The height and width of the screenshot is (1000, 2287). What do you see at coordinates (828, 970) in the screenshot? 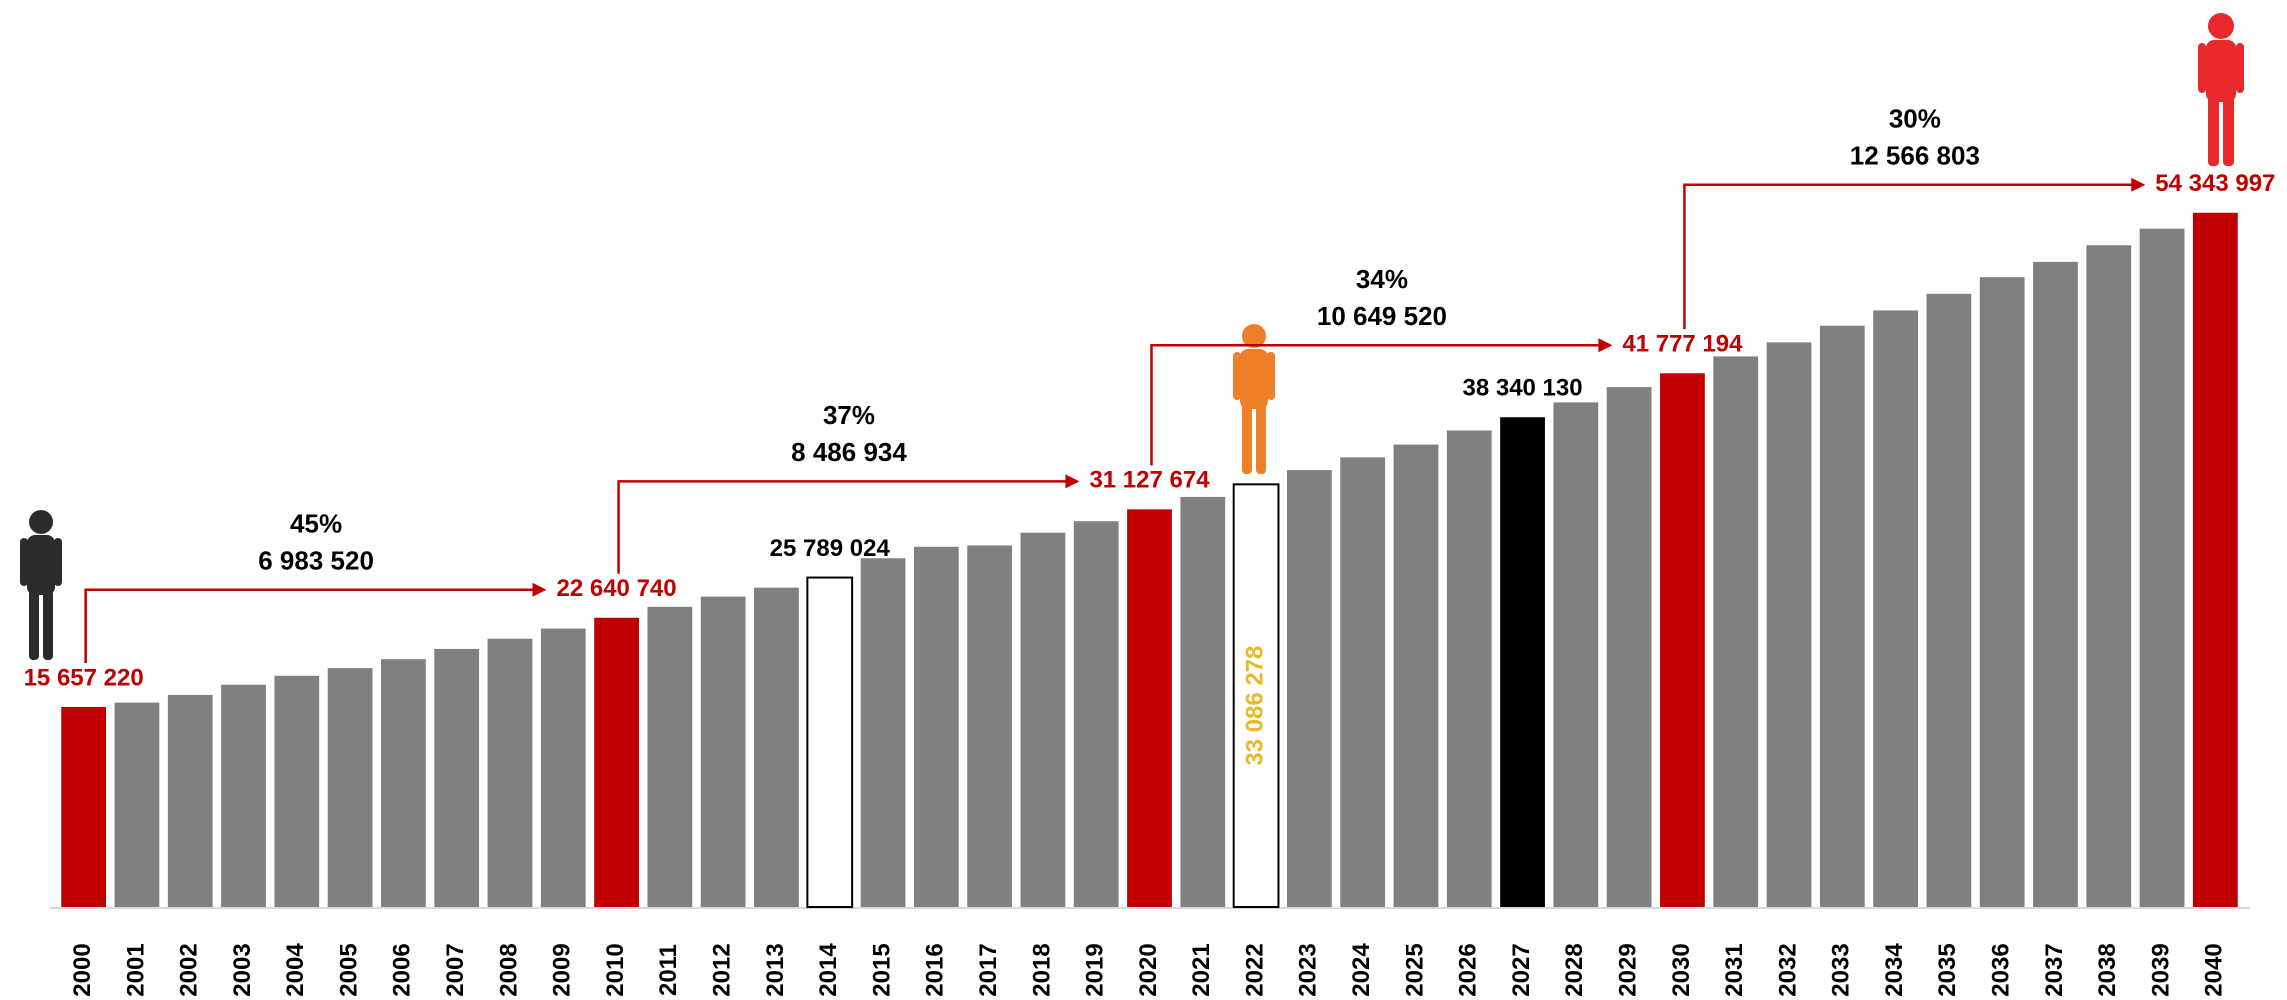
I see `x-tick-label: 2014` at bounding box center [828, 970].